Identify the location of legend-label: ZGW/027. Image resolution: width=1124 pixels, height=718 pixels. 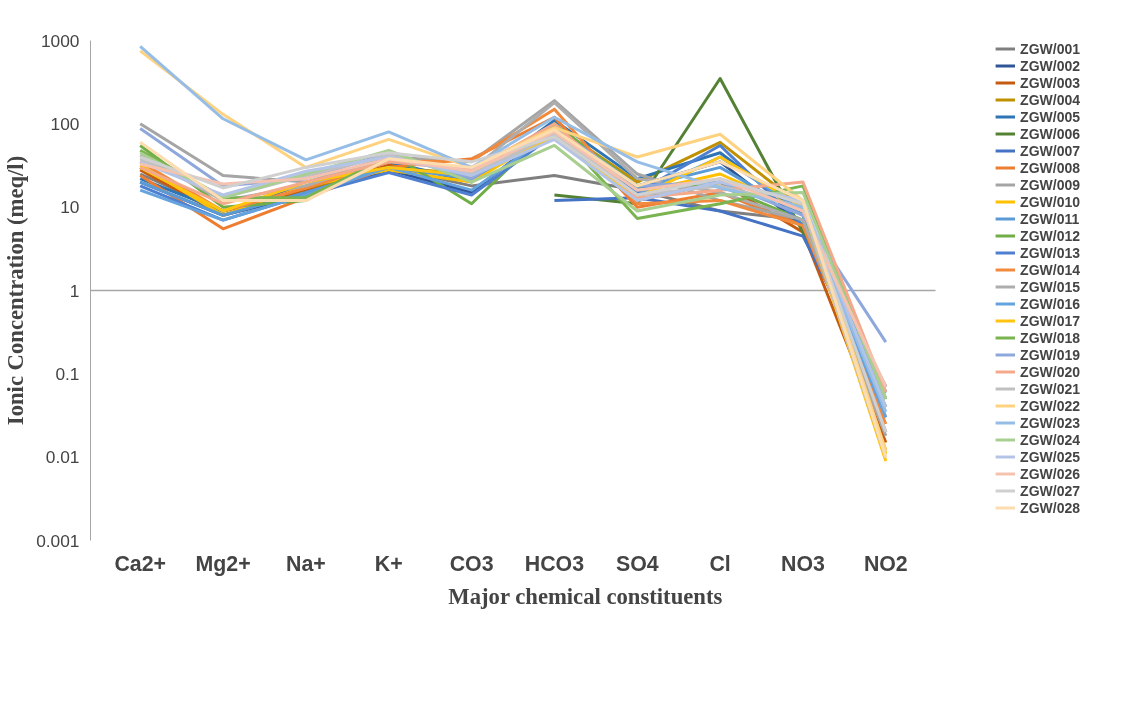
(1050, 490).